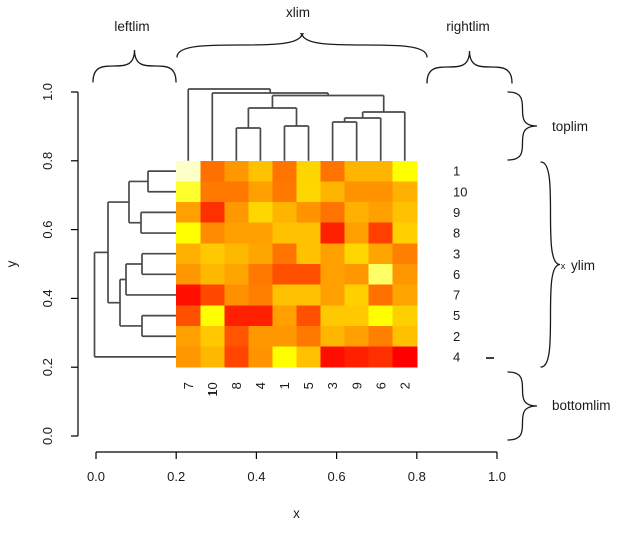 This screenshot has height=550, width=630. Describe the element at coordinates (47, 298) in the screenshot. I see `y-tick-label: 0.4` at that location.